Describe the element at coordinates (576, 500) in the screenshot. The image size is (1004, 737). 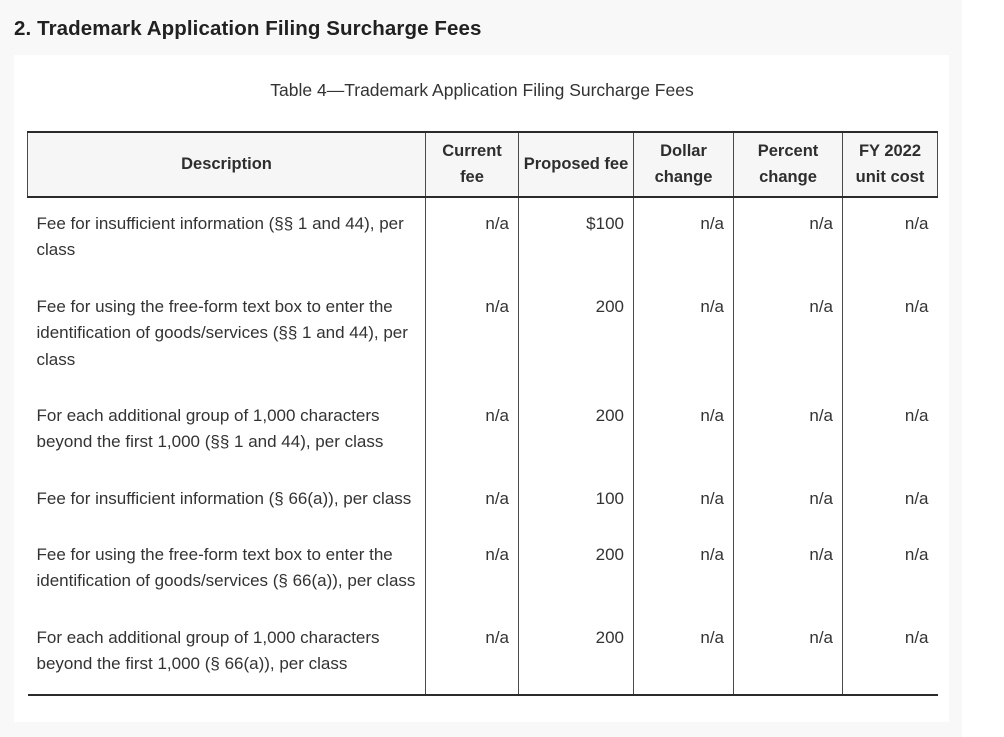
I see `cell-proposed-fee: 100` at that location.